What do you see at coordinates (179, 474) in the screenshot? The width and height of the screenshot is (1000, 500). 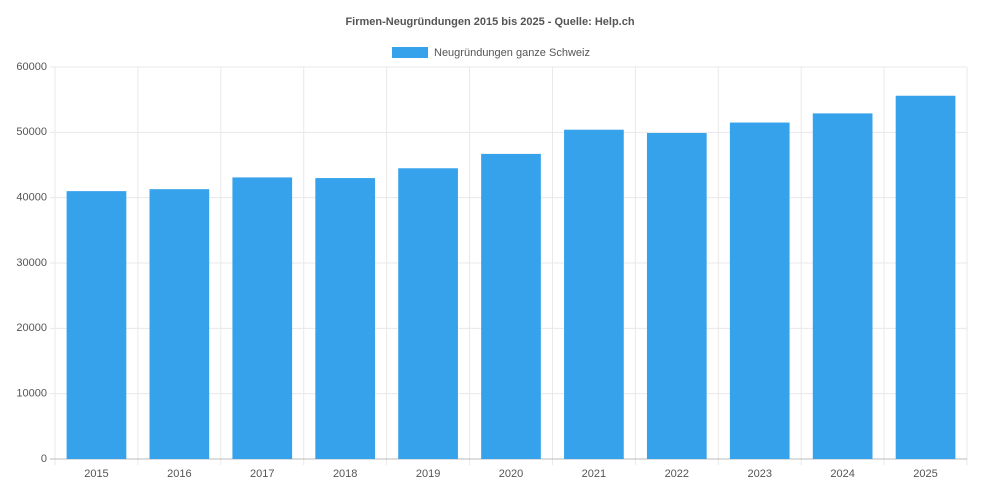 I see `x-tick-label: 2016` at bounding box center [179, 474].